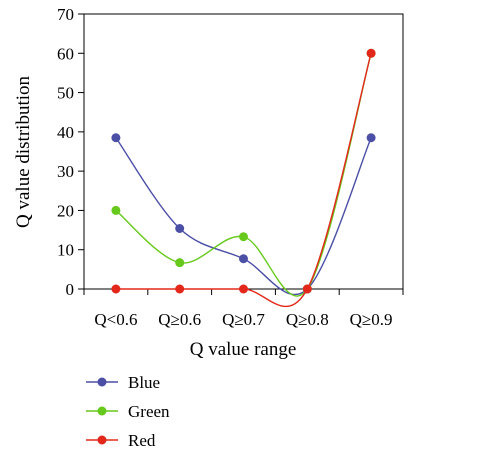 The height and width of the screenshot is (461, 484). Describe the element at coordinates (65, 250) in the screenshot. I see `y-tick-label: 10` at that location.